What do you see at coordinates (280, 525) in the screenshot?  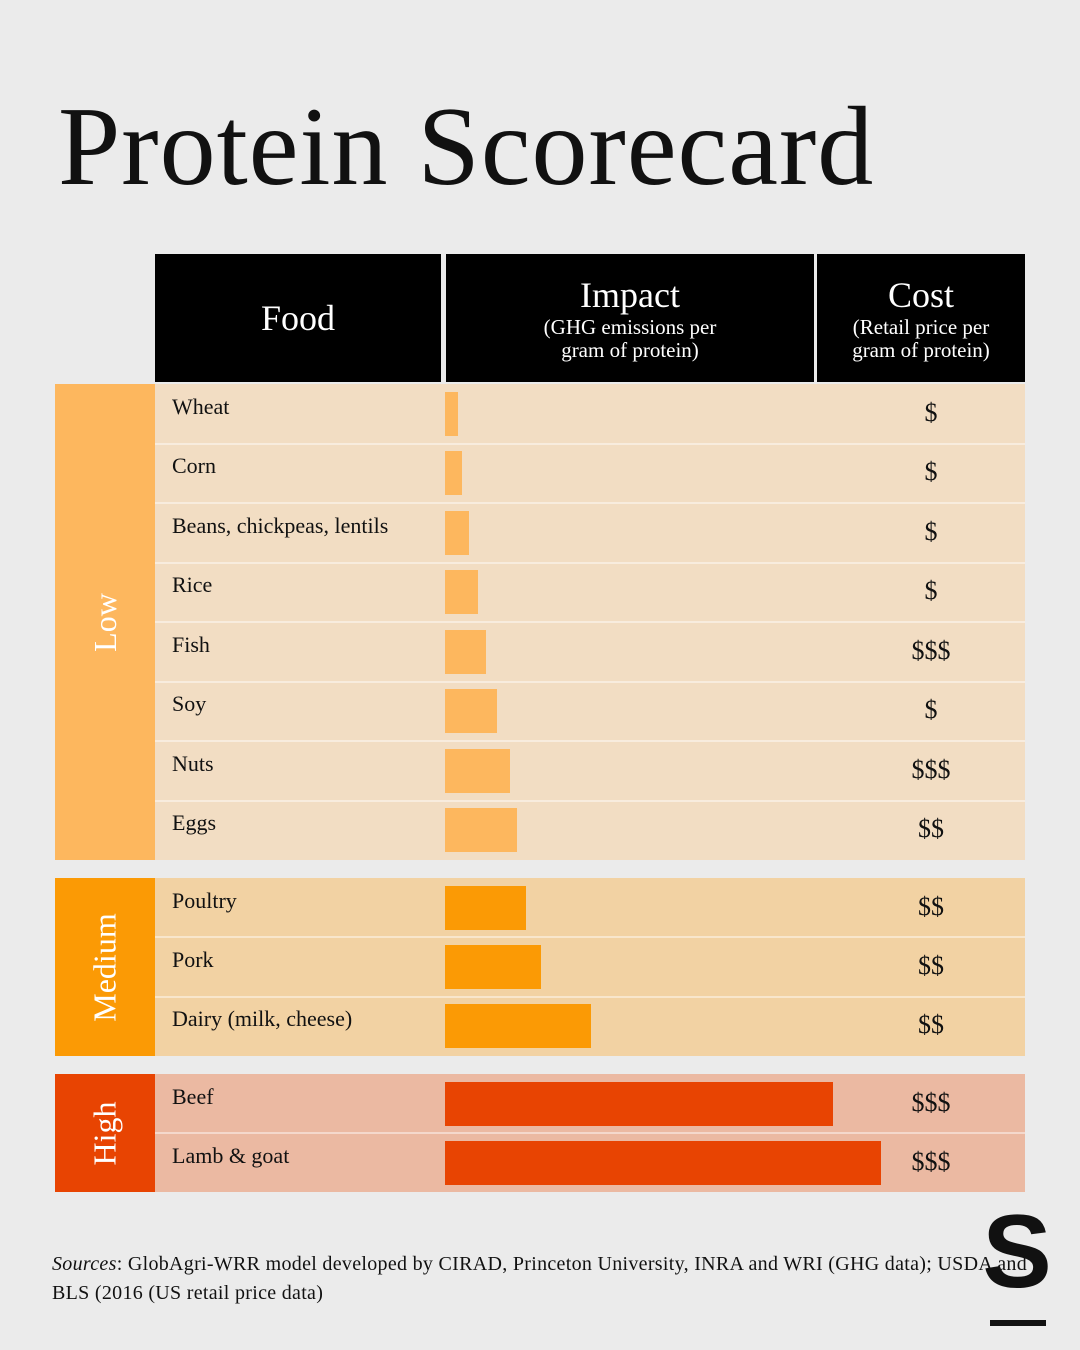 I see `food-label: Beans, chickpeas, lentils` at bounding box center [280, 525].